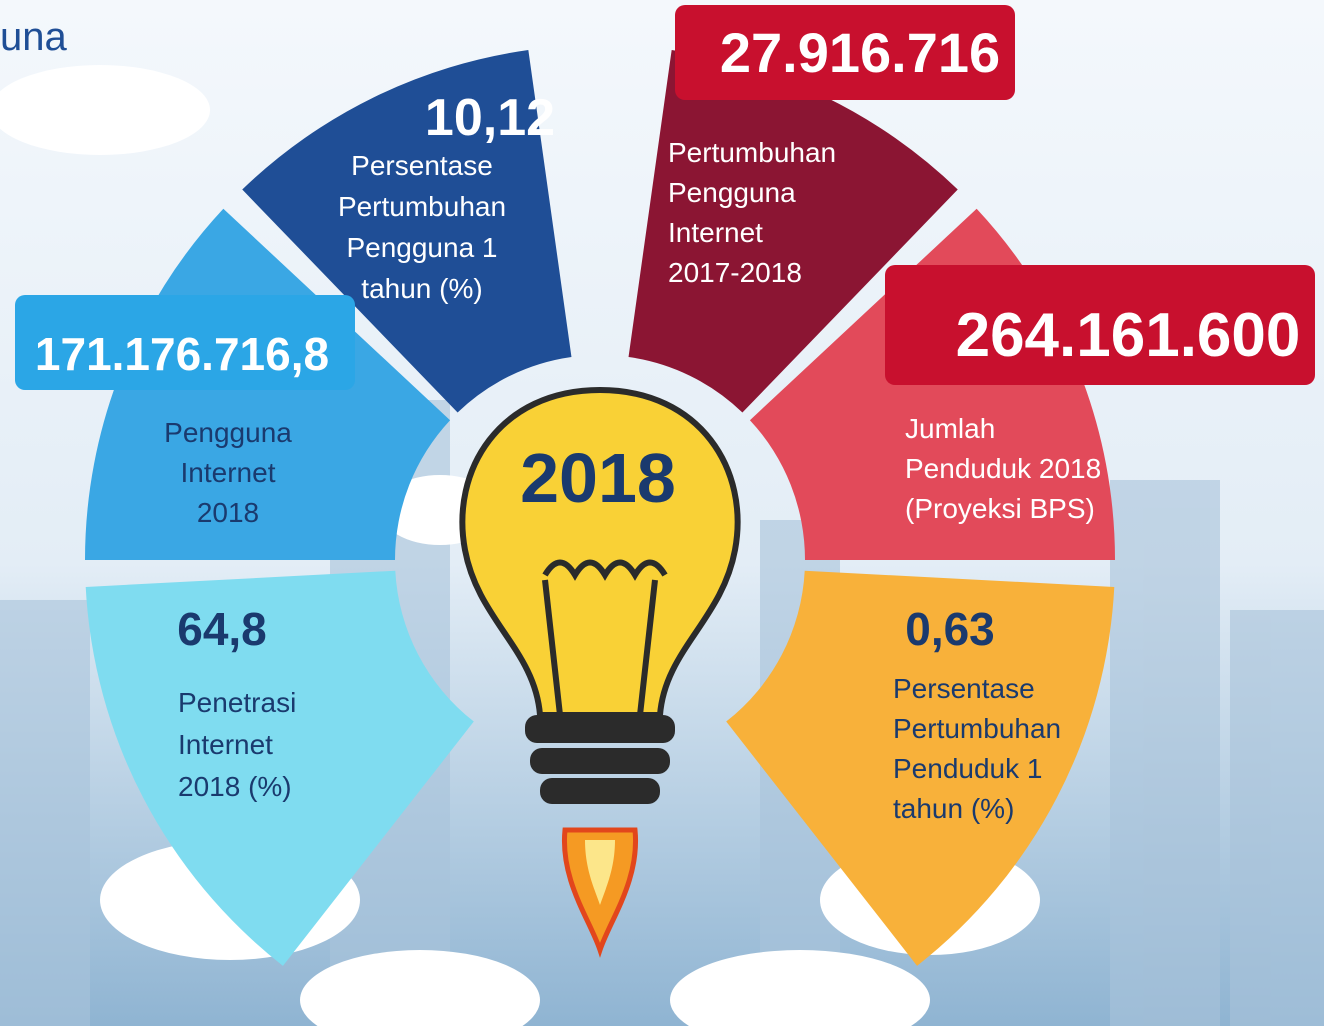  What do you see at coordinates (752, 212) in the screenshot?
I see `segment-label: Pertumbuhan Pengguna Internet 2017-2018` at bounding box center [752, 212].